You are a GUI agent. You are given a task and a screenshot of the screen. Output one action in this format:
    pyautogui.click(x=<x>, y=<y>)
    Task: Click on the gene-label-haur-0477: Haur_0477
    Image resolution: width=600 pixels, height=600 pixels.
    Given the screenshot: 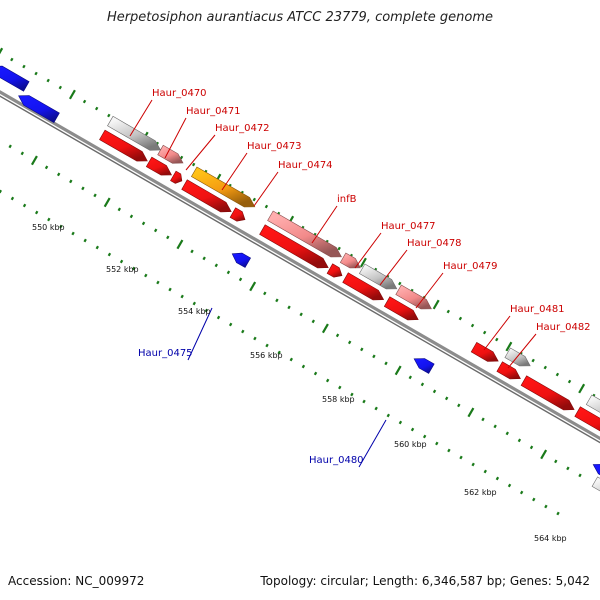 What is the action you would take?
    pyautogui.click(x=408, y=226)
    